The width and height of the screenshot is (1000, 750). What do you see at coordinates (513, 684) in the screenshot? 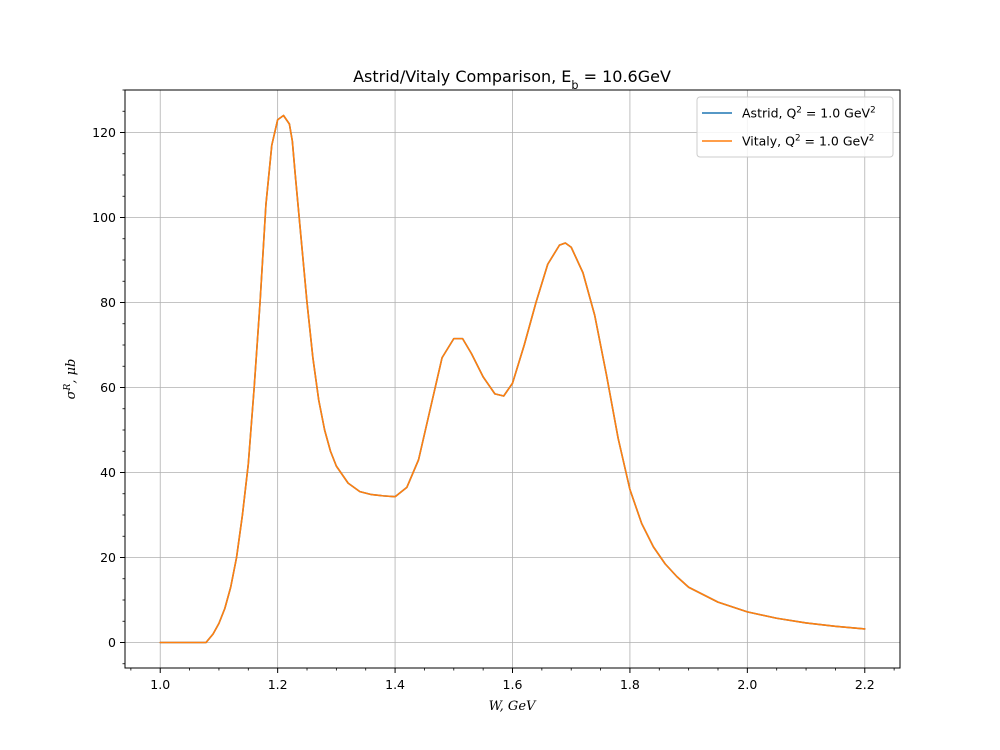
I see `x-tick-label: 1.6` at bounding box center [513, 684].